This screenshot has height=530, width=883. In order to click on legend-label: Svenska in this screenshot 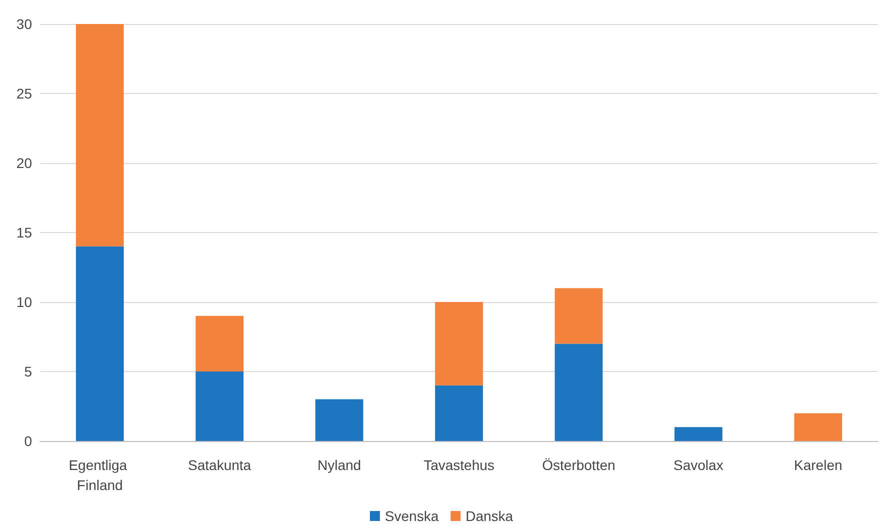, I will do `click(411, 516)`.